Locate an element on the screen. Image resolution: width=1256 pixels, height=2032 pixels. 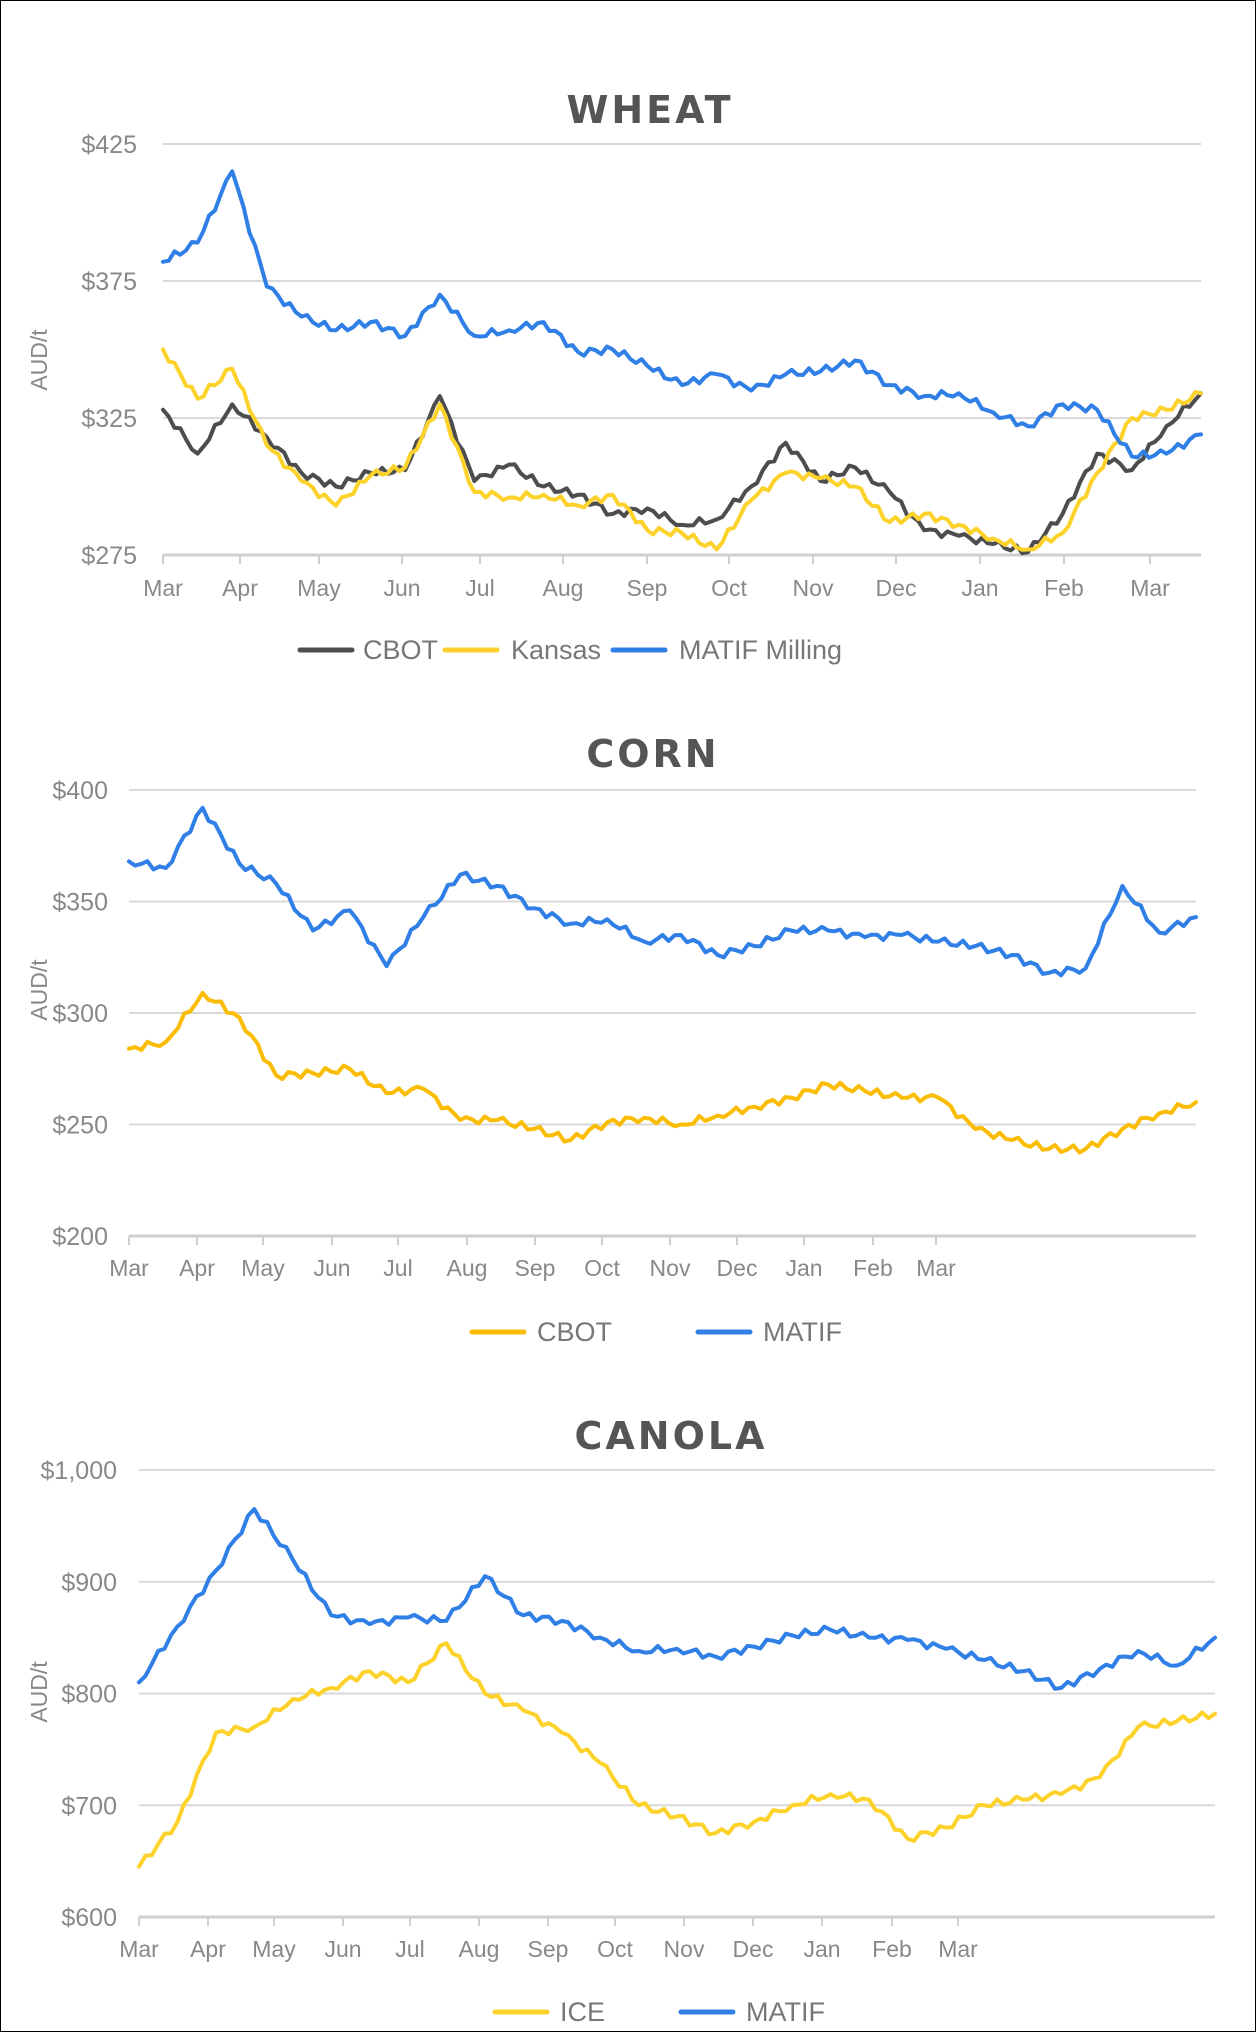
series-line-matif-milling is located at coordinates (682, 314).